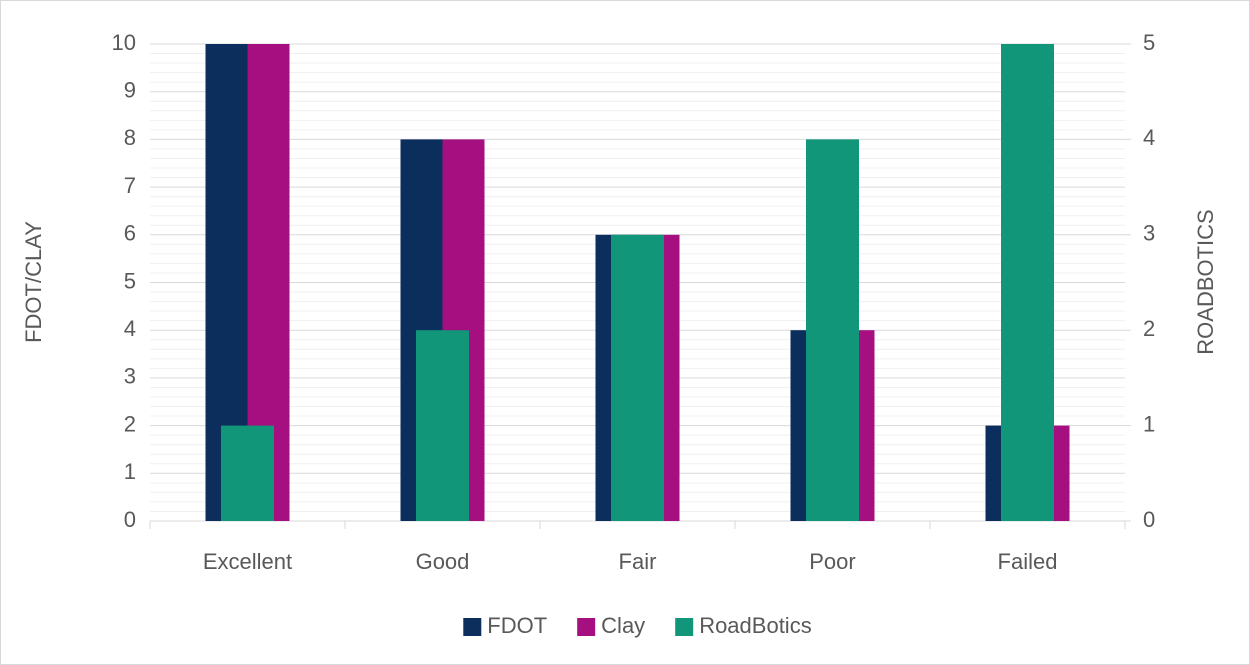 Image resolution: width=1250 pixels, height=665 pixels. Describe the element at coordinates (638, 561) in the screenshot. I see `x-tick-label: Fair` at that location.